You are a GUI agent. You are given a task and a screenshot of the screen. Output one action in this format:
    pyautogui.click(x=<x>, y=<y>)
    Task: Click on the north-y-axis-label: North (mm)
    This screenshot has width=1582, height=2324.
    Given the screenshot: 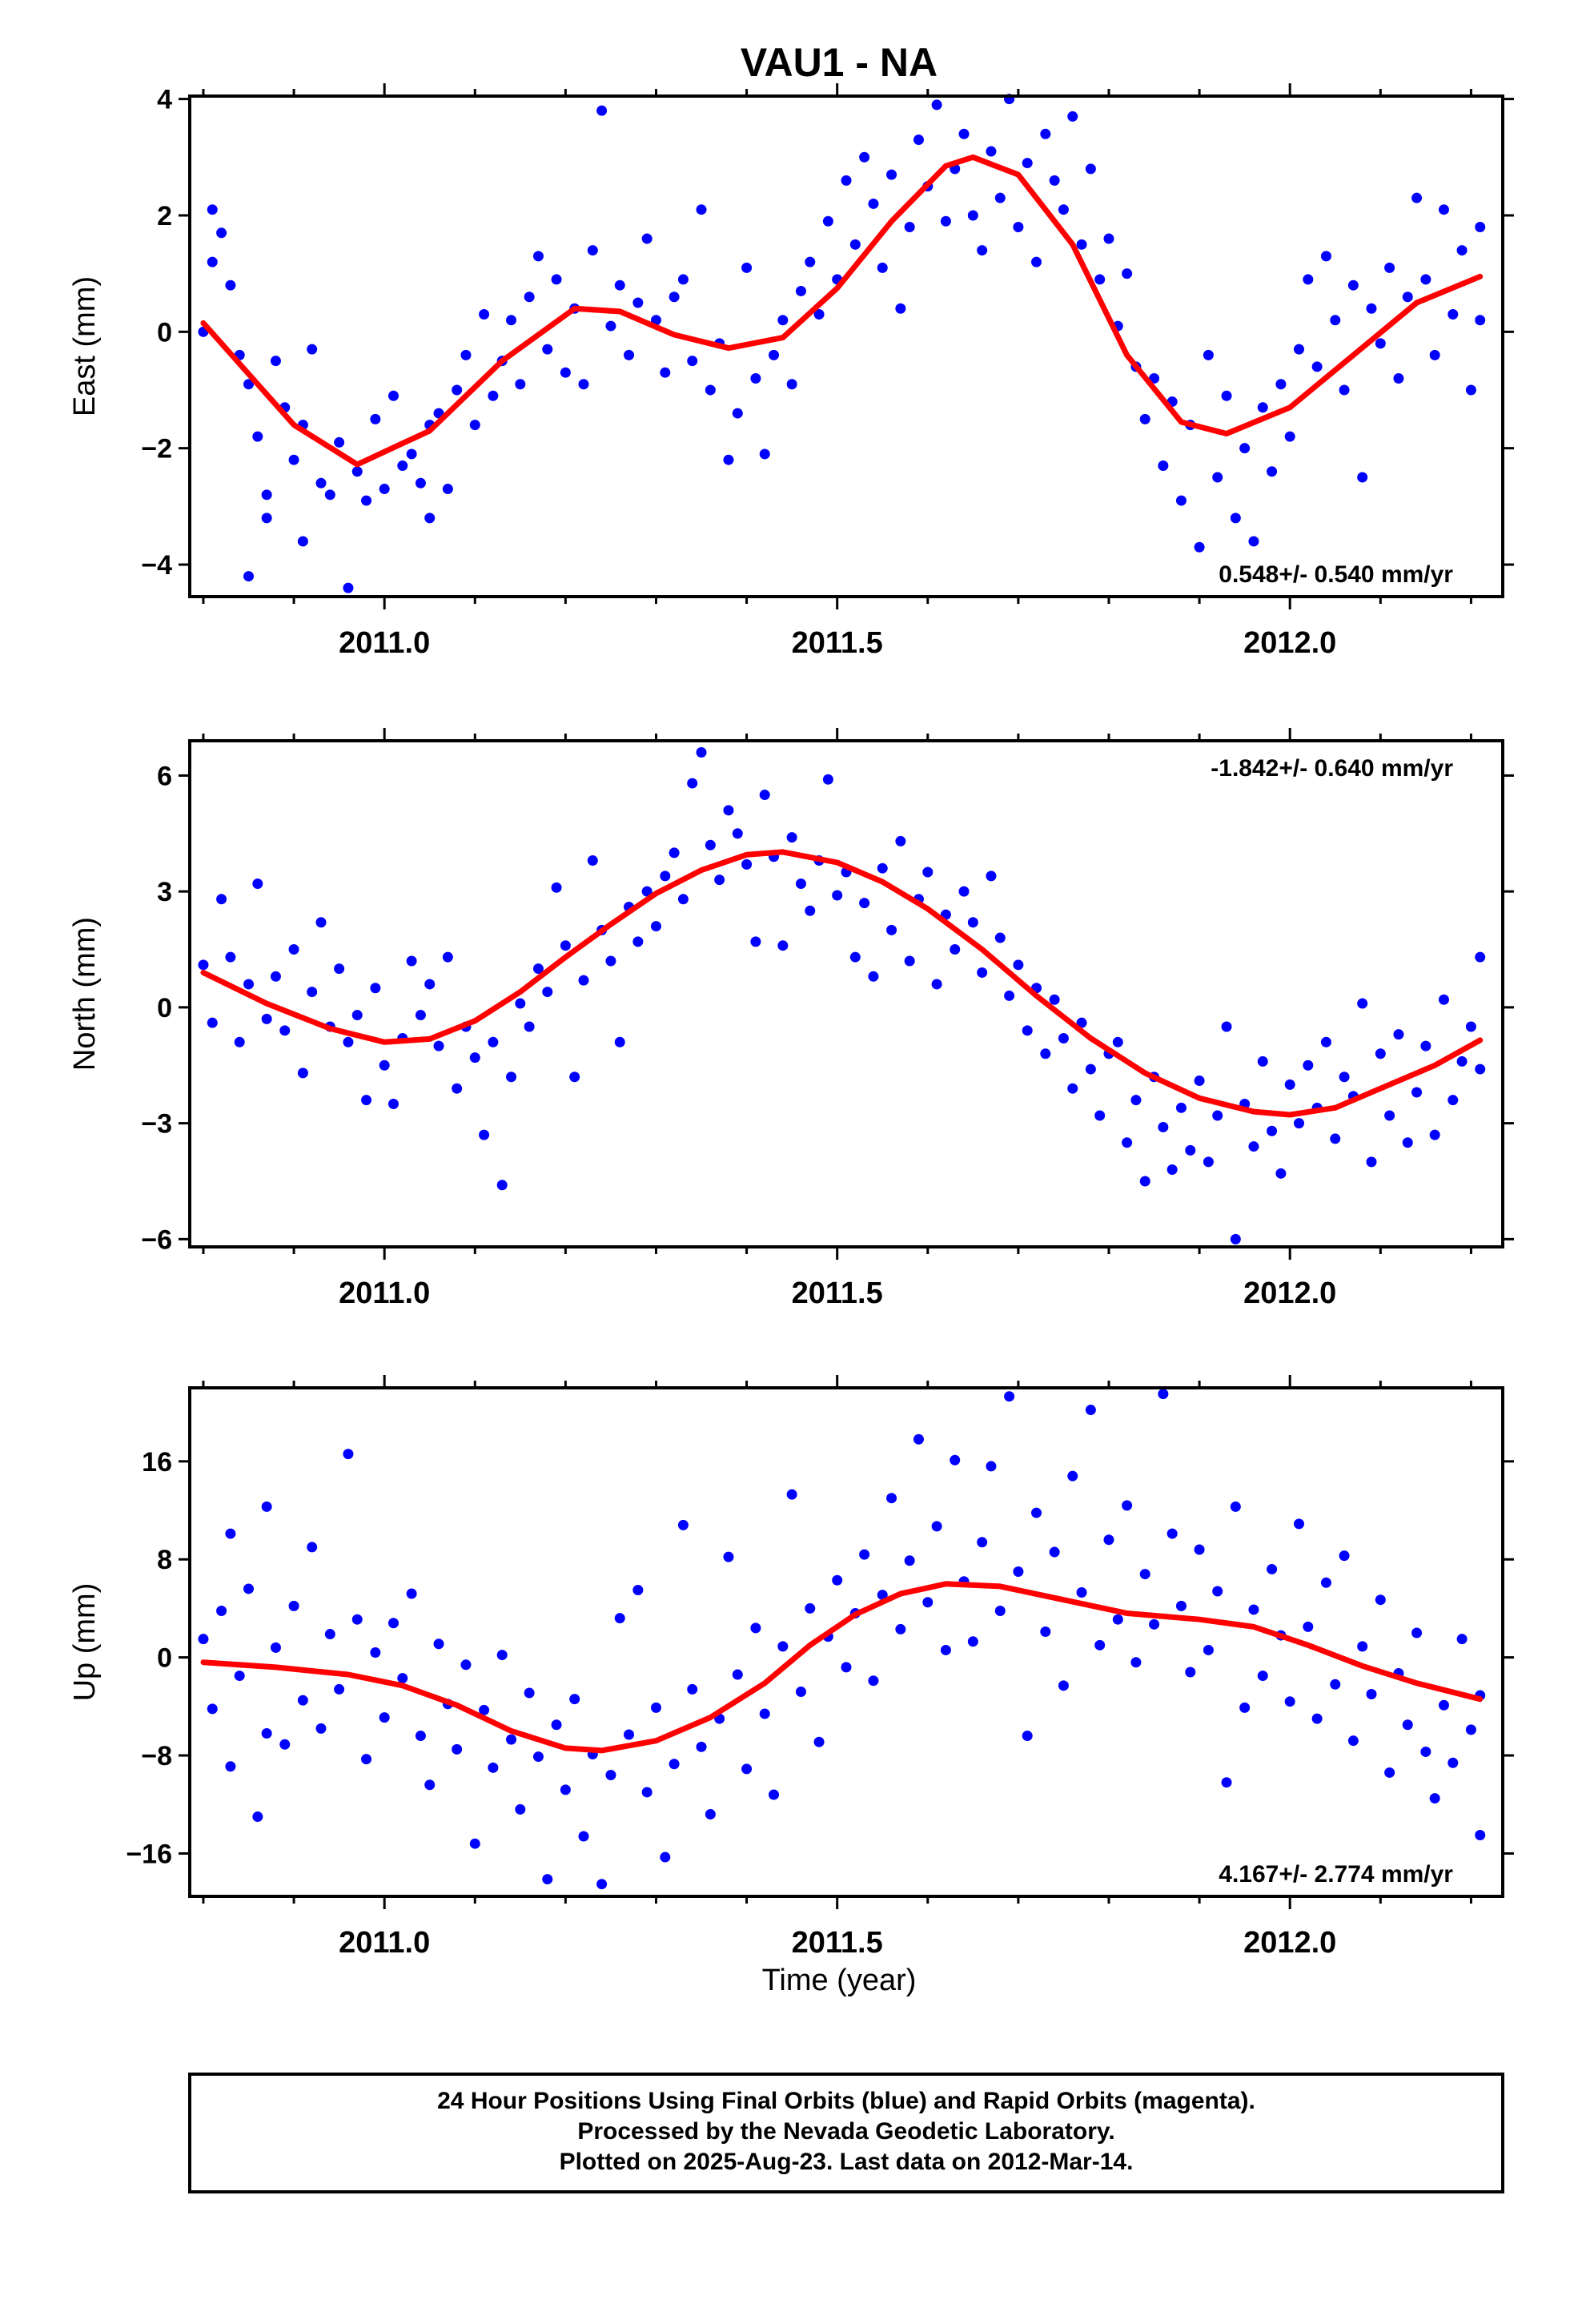 What is the action you would take?
    pyautogui.click(x=85, y=994)
    